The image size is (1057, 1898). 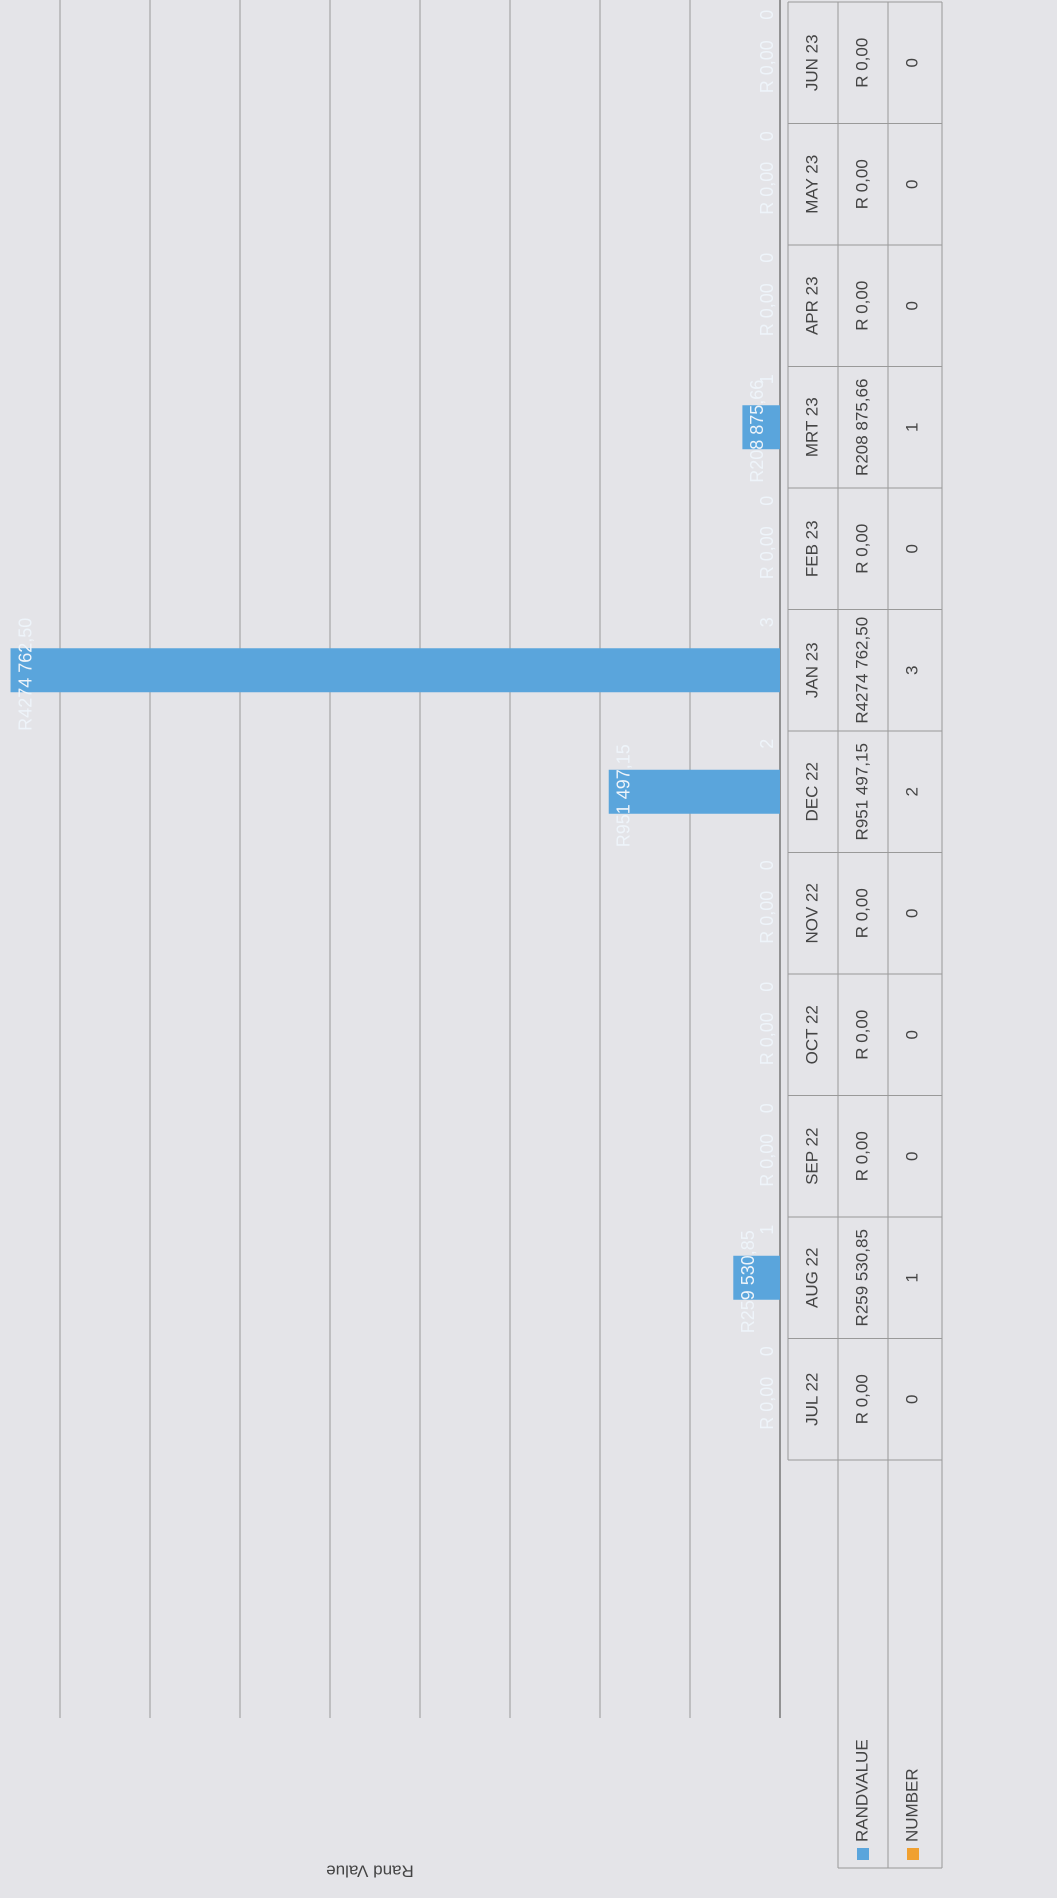 I want to click on x-tick-label: JAN 23, so click(x=811, y=670).